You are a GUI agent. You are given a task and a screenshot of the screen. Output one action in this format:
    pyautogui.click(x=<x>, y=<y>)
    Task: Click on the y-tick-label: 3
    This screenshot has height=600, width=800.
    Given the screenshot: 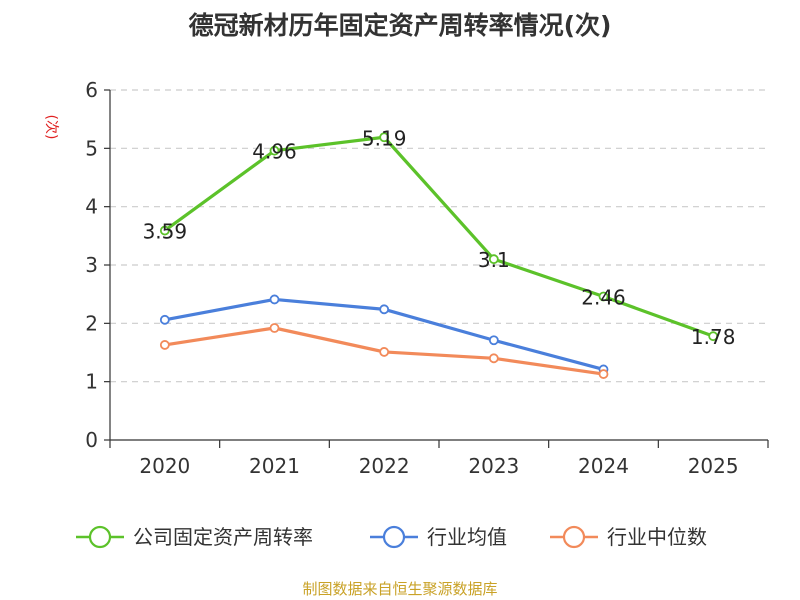 What is the action you would take?
    pyautogui.click(x=91, y=265)
    